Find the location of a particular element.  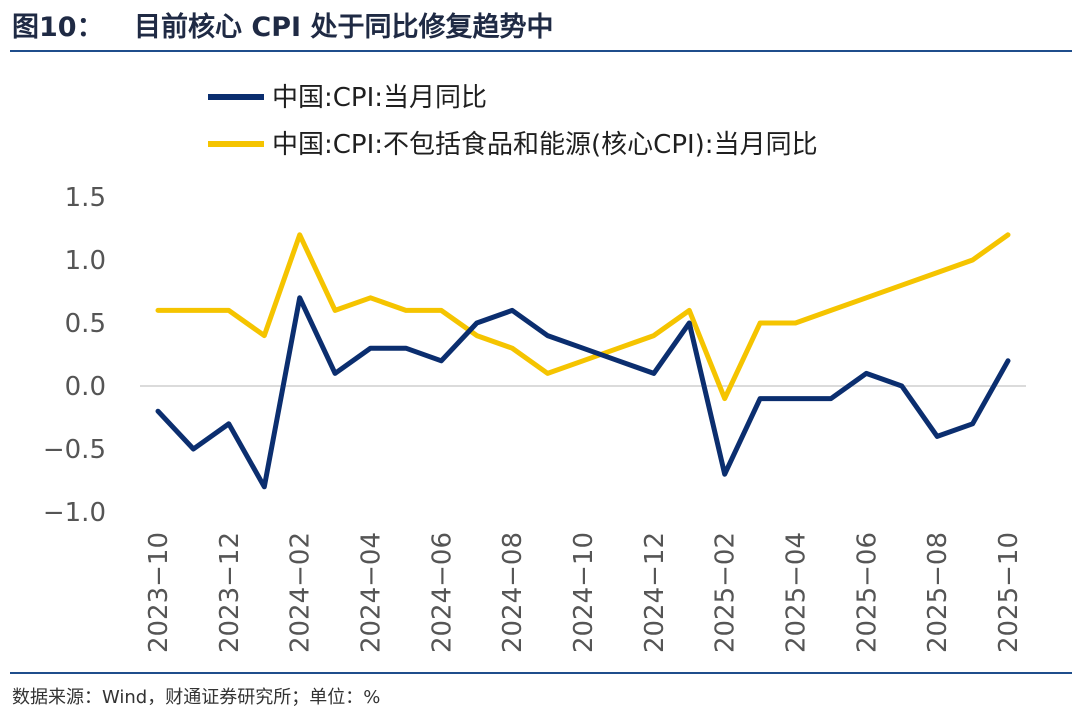

figure-title: 图10： 目前核心 CPI 处于同比修复趋势中 is located at coordinates (282, 28).